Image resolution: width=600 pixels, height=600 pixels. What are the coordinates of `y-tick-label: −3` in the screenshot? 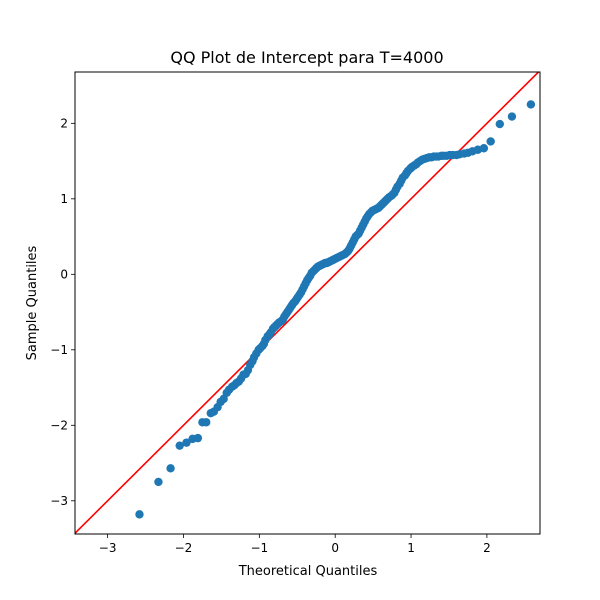 It's located at (59, 501).